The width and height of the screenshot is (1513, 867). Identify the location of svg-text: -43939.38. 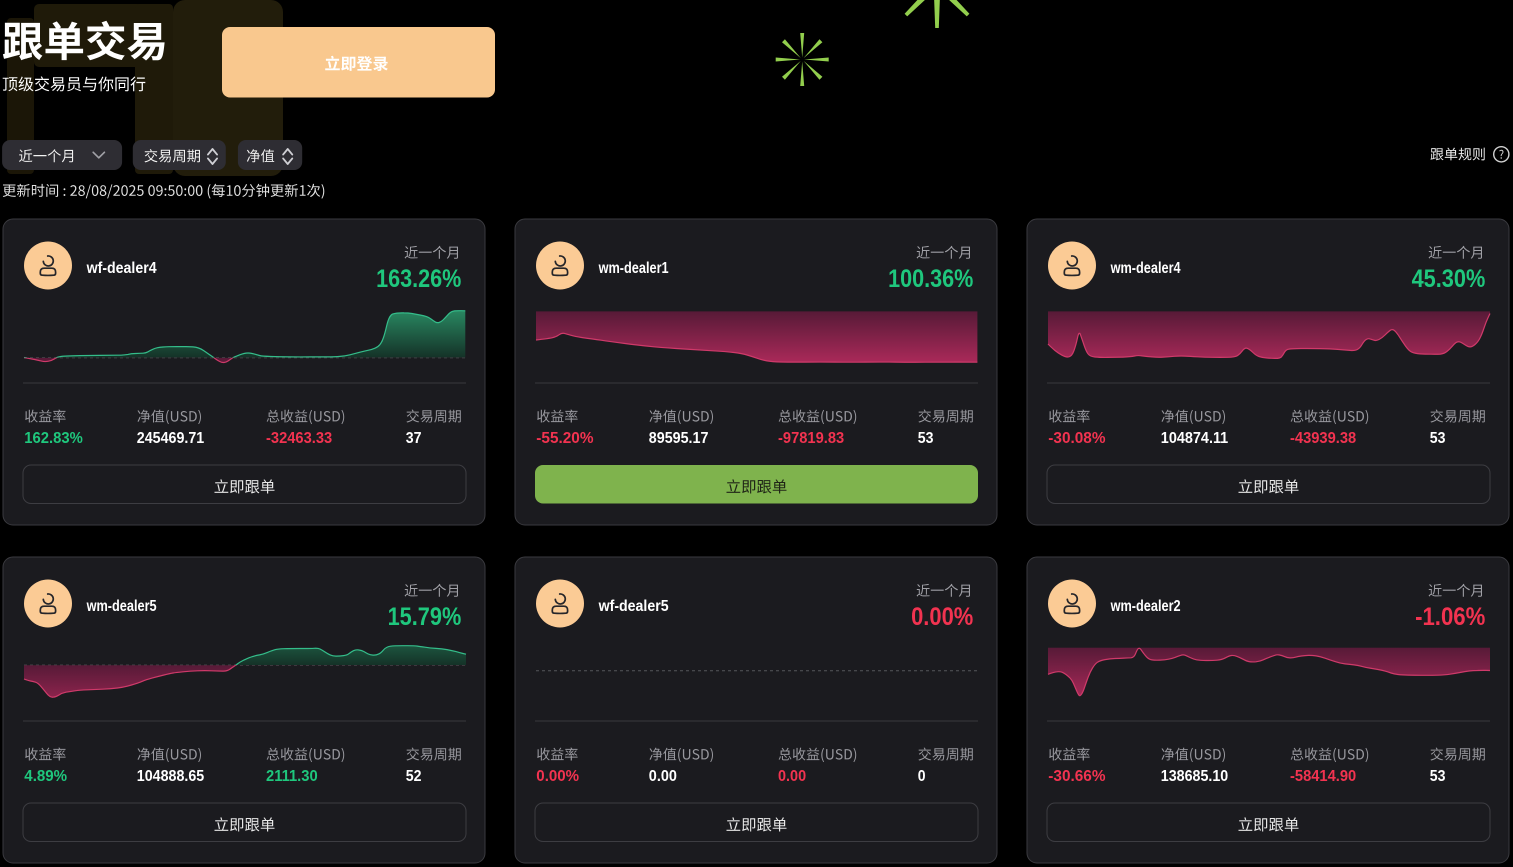
(1323, 438).